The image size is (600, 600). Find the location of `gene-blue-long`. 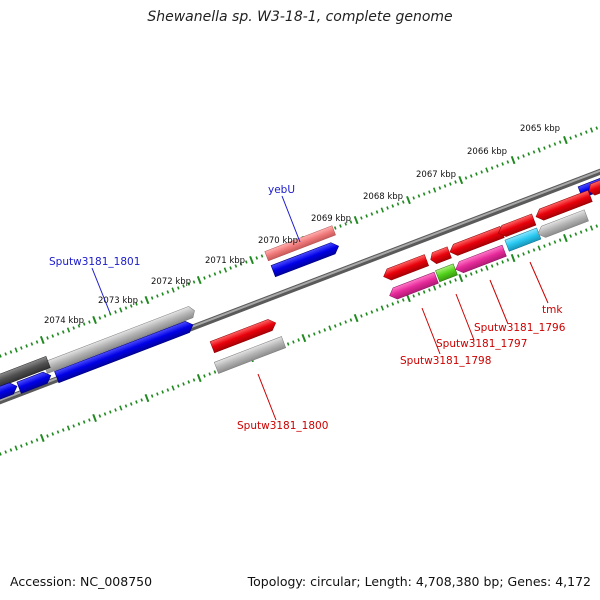

gene-blue-long is located at coordinates (124, 351).